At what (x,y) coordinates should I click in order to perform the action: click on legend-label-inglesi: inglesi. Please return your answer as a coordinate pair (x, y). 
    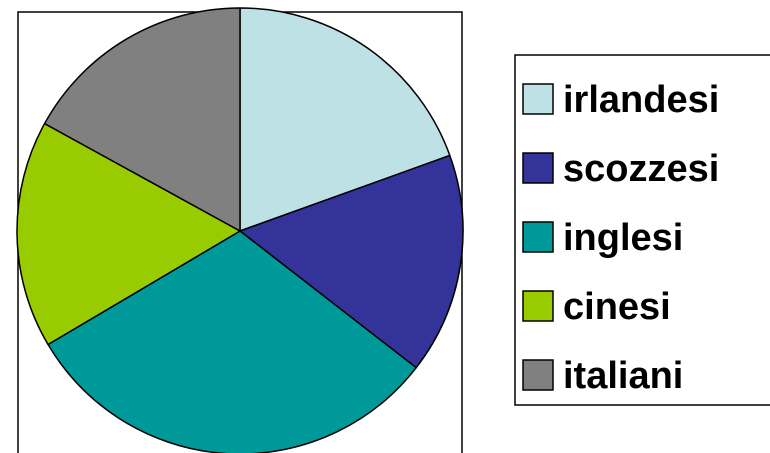
    Looking at the image, I should click on (623, 238).